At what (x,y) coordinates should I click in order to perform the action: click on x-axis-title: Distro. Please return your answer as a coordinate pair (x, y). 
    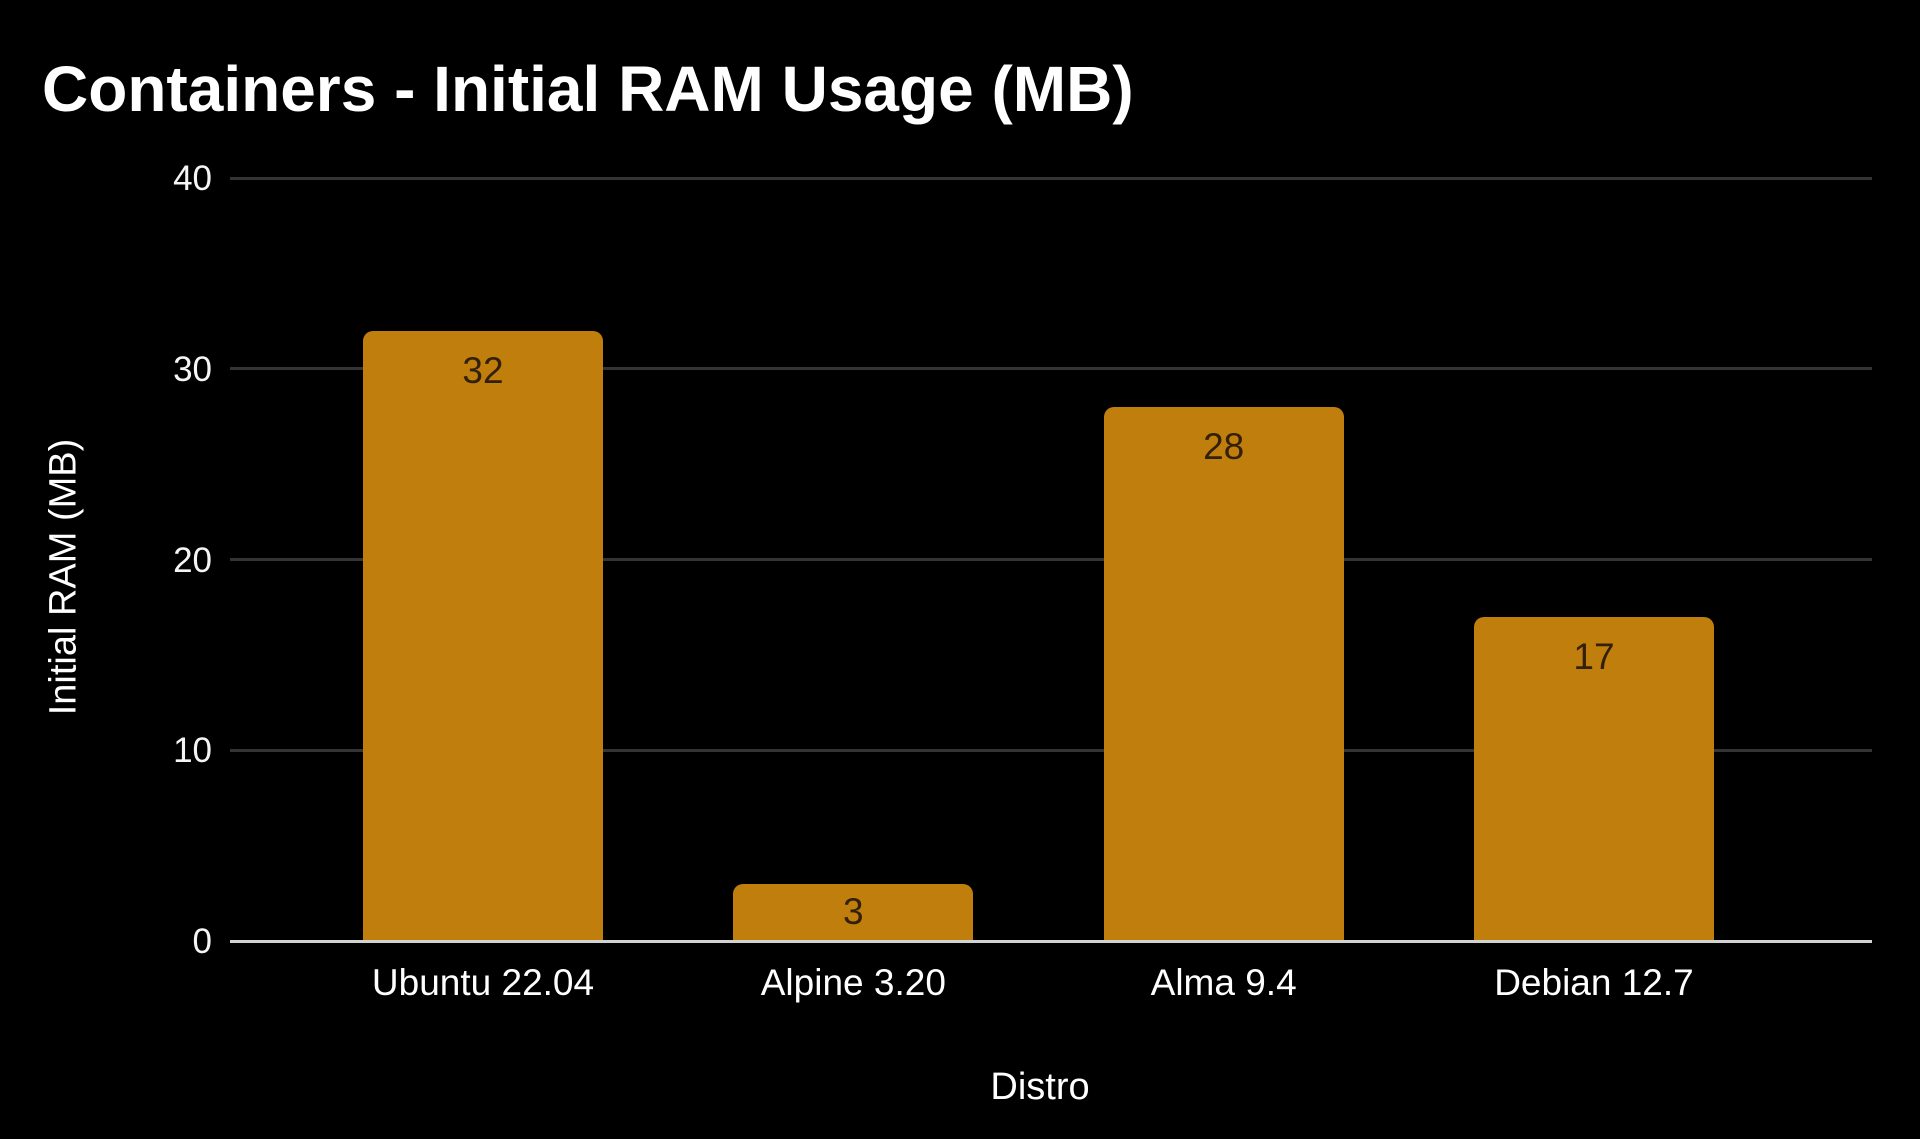
    Looking at the image, I should click on (1040, 1087).